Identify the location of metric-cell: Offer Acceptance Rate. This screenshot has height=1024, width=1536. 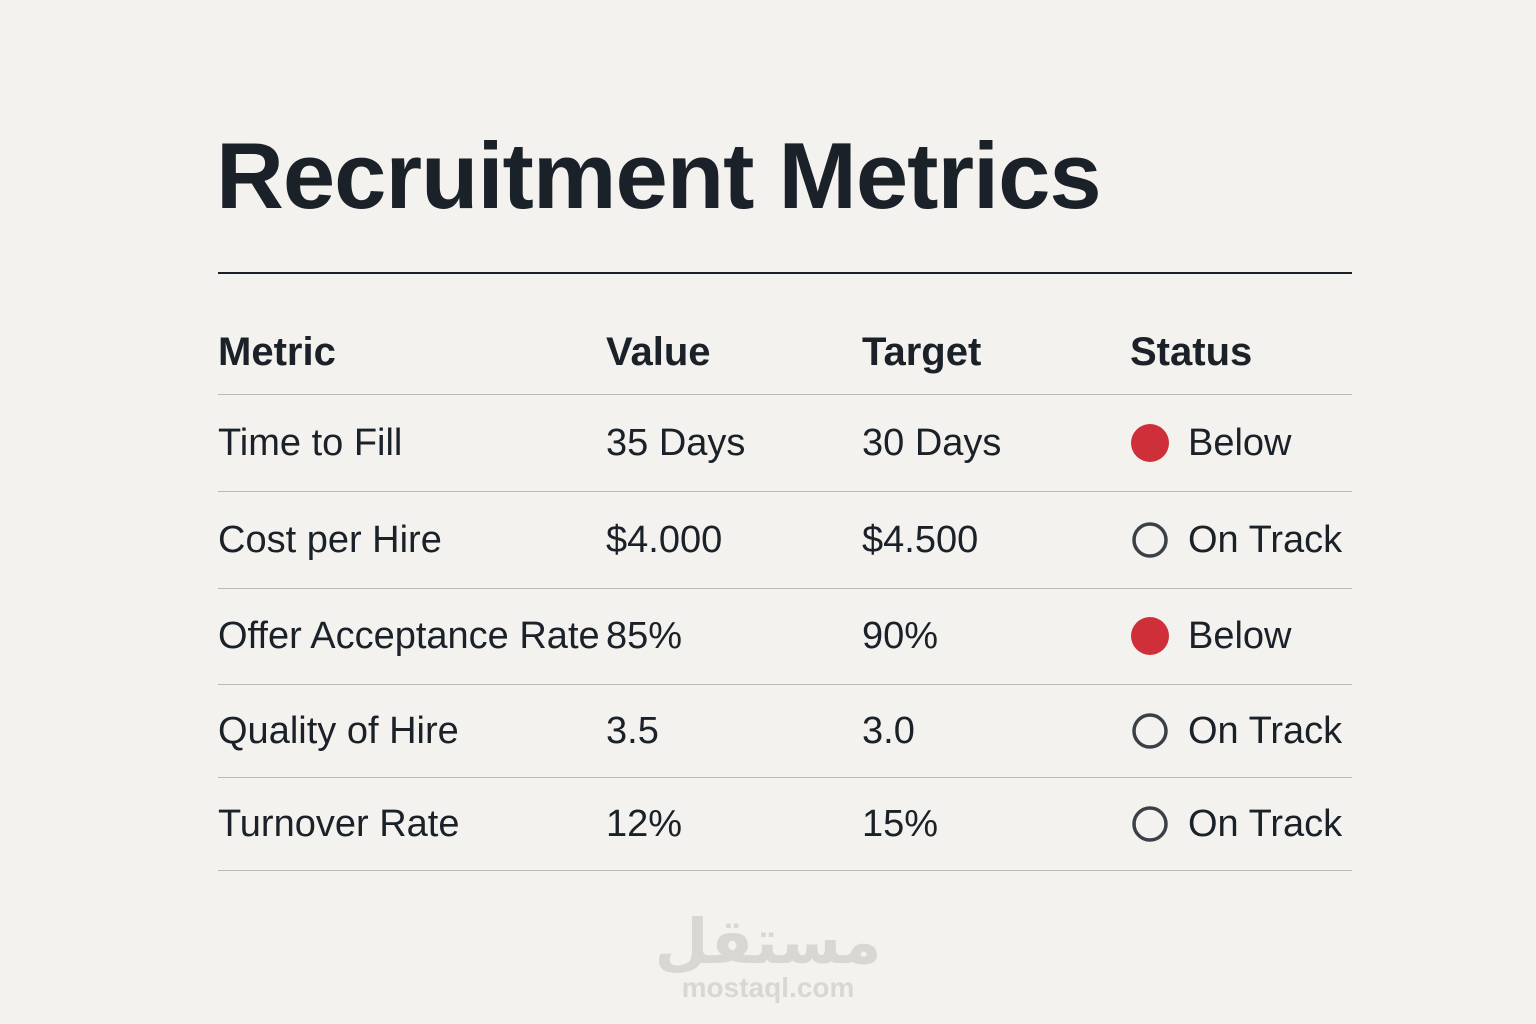
(409, 636).